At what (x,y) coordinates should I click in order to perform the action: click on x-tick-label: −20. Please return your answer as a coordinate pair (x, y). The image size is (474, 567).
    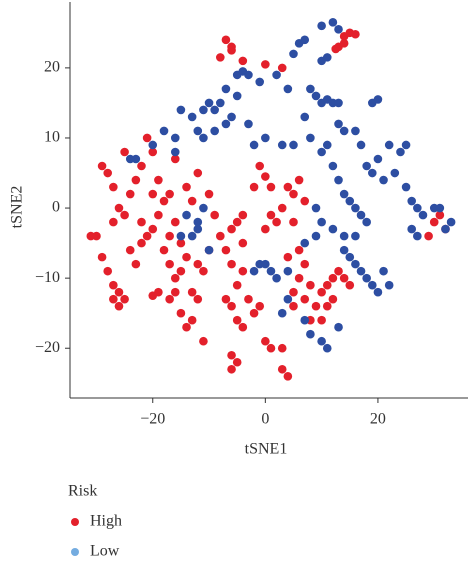
    Looking at the image, I should click on (152, 419).